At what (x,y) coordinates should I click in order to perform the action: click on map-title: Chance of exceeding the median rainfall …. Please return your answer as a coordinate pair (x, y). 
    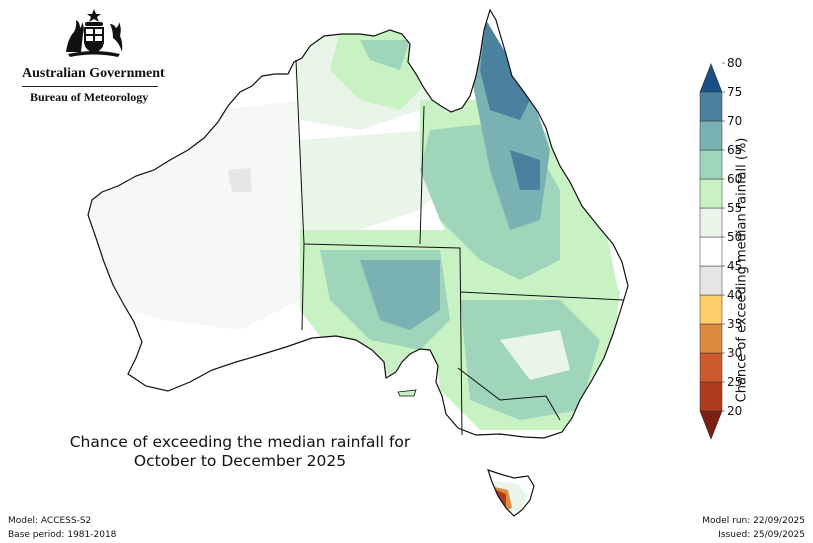
    Looking at the image, I should click on (240, 452).